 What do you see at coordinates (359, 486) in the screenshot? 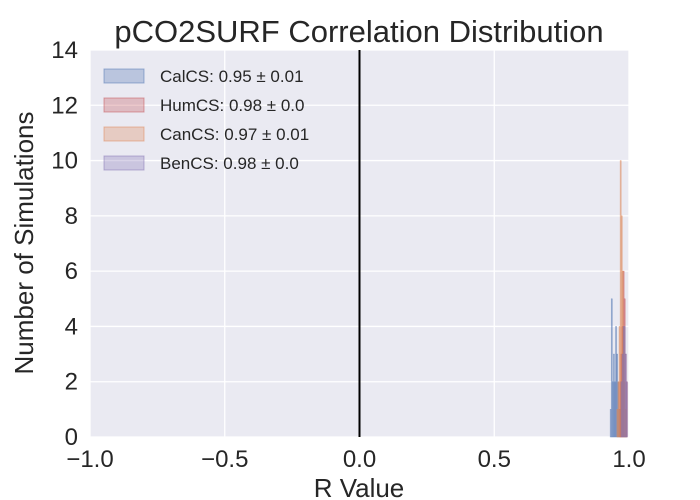
I see `x-axis-label: R Value` at bounding box center [359, 486].